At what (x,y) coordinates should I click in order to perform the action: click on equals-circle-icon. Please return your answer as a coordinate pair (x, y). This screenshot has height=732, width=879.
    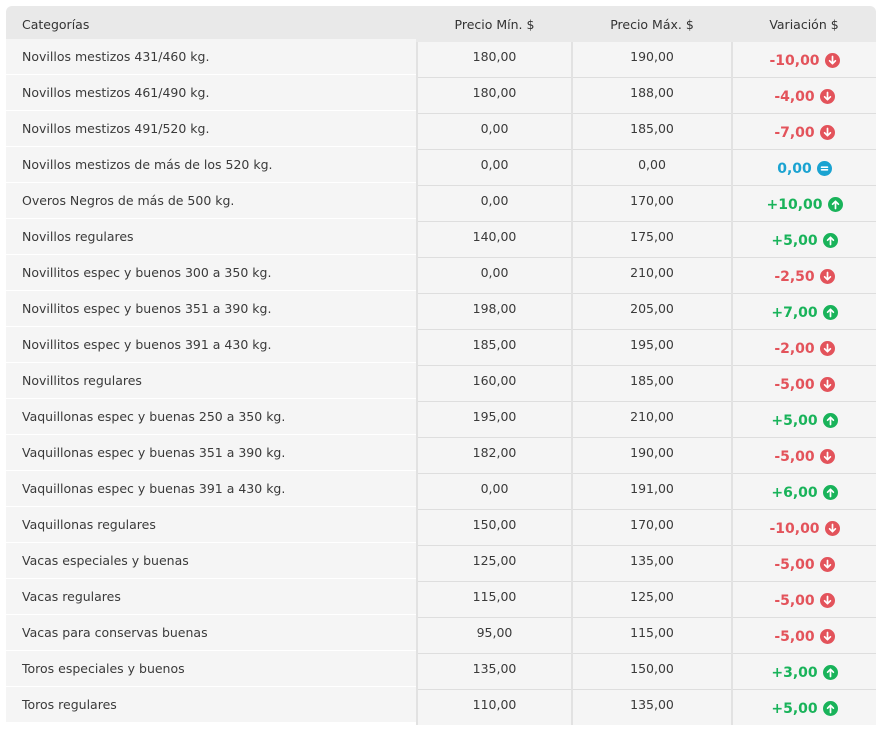
    Looking at the image, I should click on (824, 168).